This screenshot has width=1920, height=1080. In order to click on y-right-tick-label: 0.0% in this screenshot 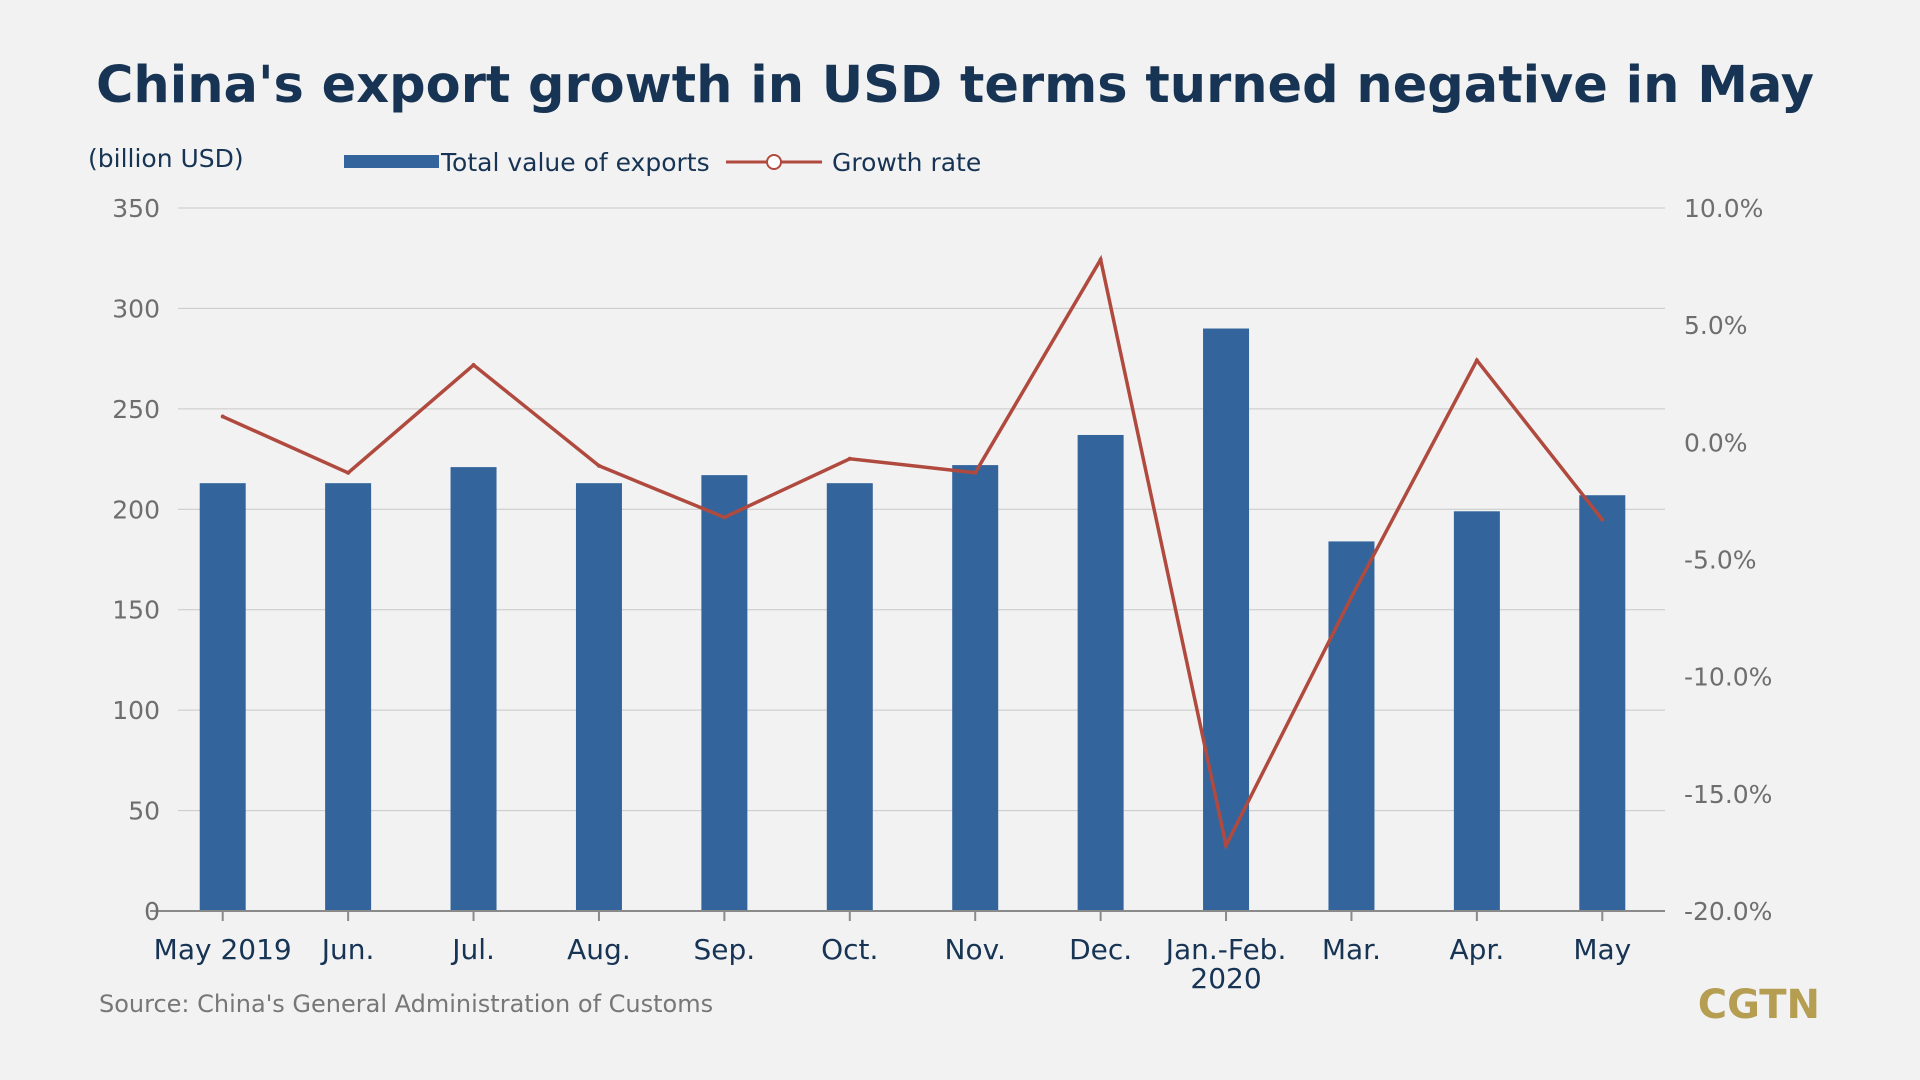, I will do `click(1716, 442)`.